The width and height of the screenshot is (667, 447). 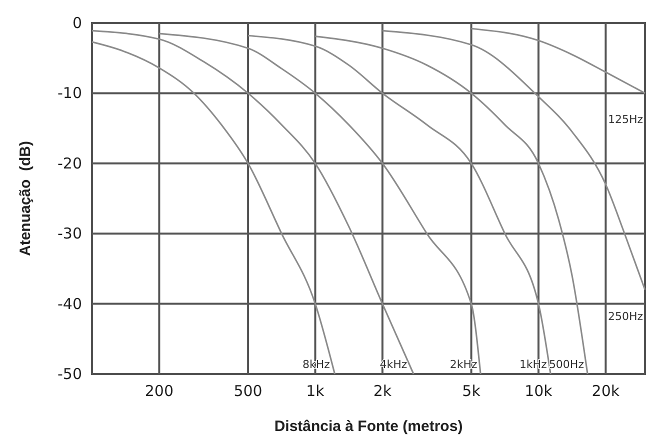 What do you see at coordinates (70, 233) in the screenshot?
I see `y-tick-label: -30` at bounding box center [70, 233].